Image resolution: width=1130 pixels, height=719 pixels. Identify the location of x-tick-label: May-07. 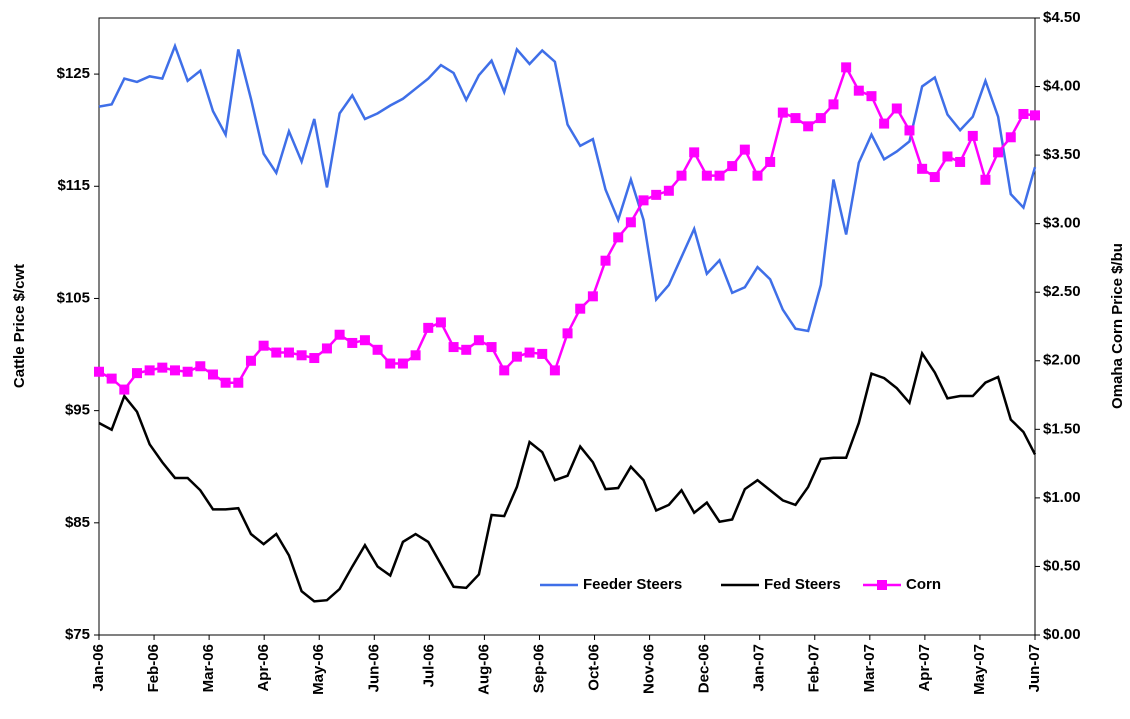
(979, 669).